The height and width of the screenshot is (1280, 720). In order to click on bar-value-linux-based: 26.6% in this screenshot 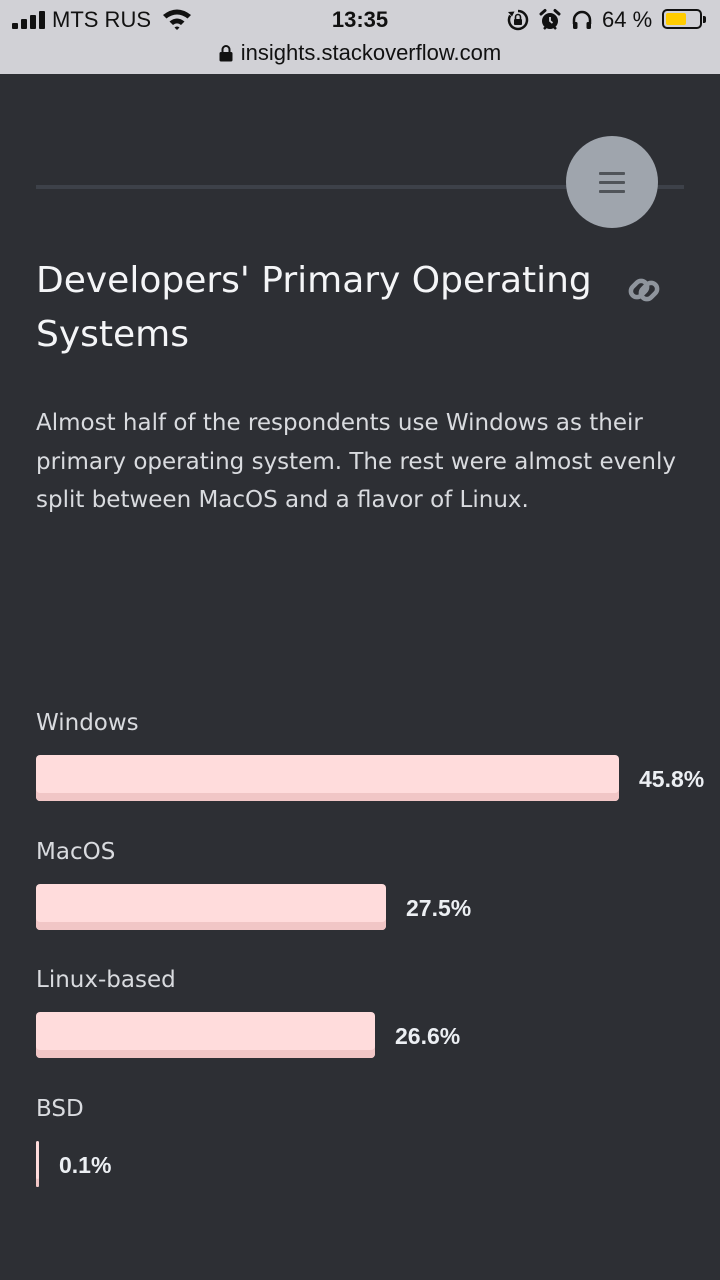, I will do `click(428, 1036)`.